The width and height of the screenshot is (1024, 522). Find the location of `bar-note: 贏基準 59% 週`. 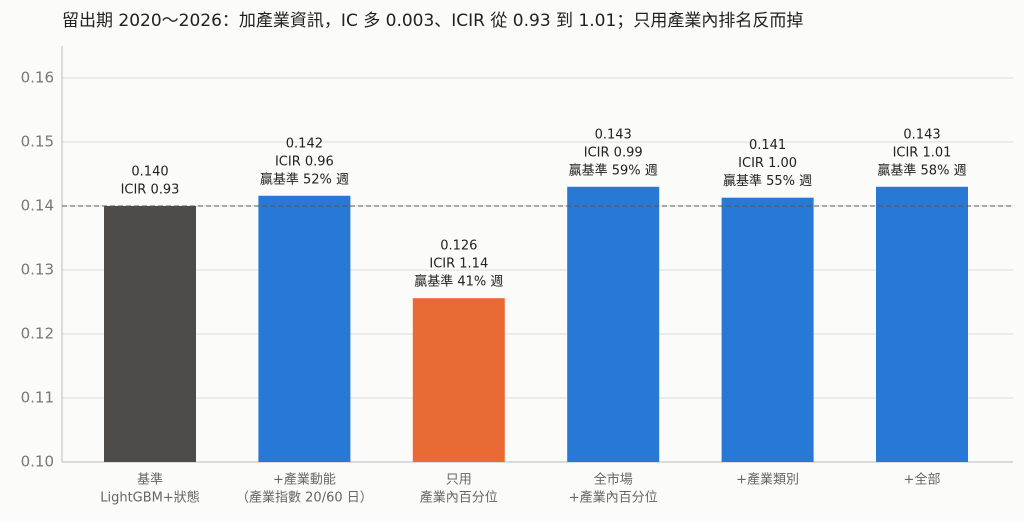

bar-note: 贏基準 59% 週 is located at coordinates (613, 170).